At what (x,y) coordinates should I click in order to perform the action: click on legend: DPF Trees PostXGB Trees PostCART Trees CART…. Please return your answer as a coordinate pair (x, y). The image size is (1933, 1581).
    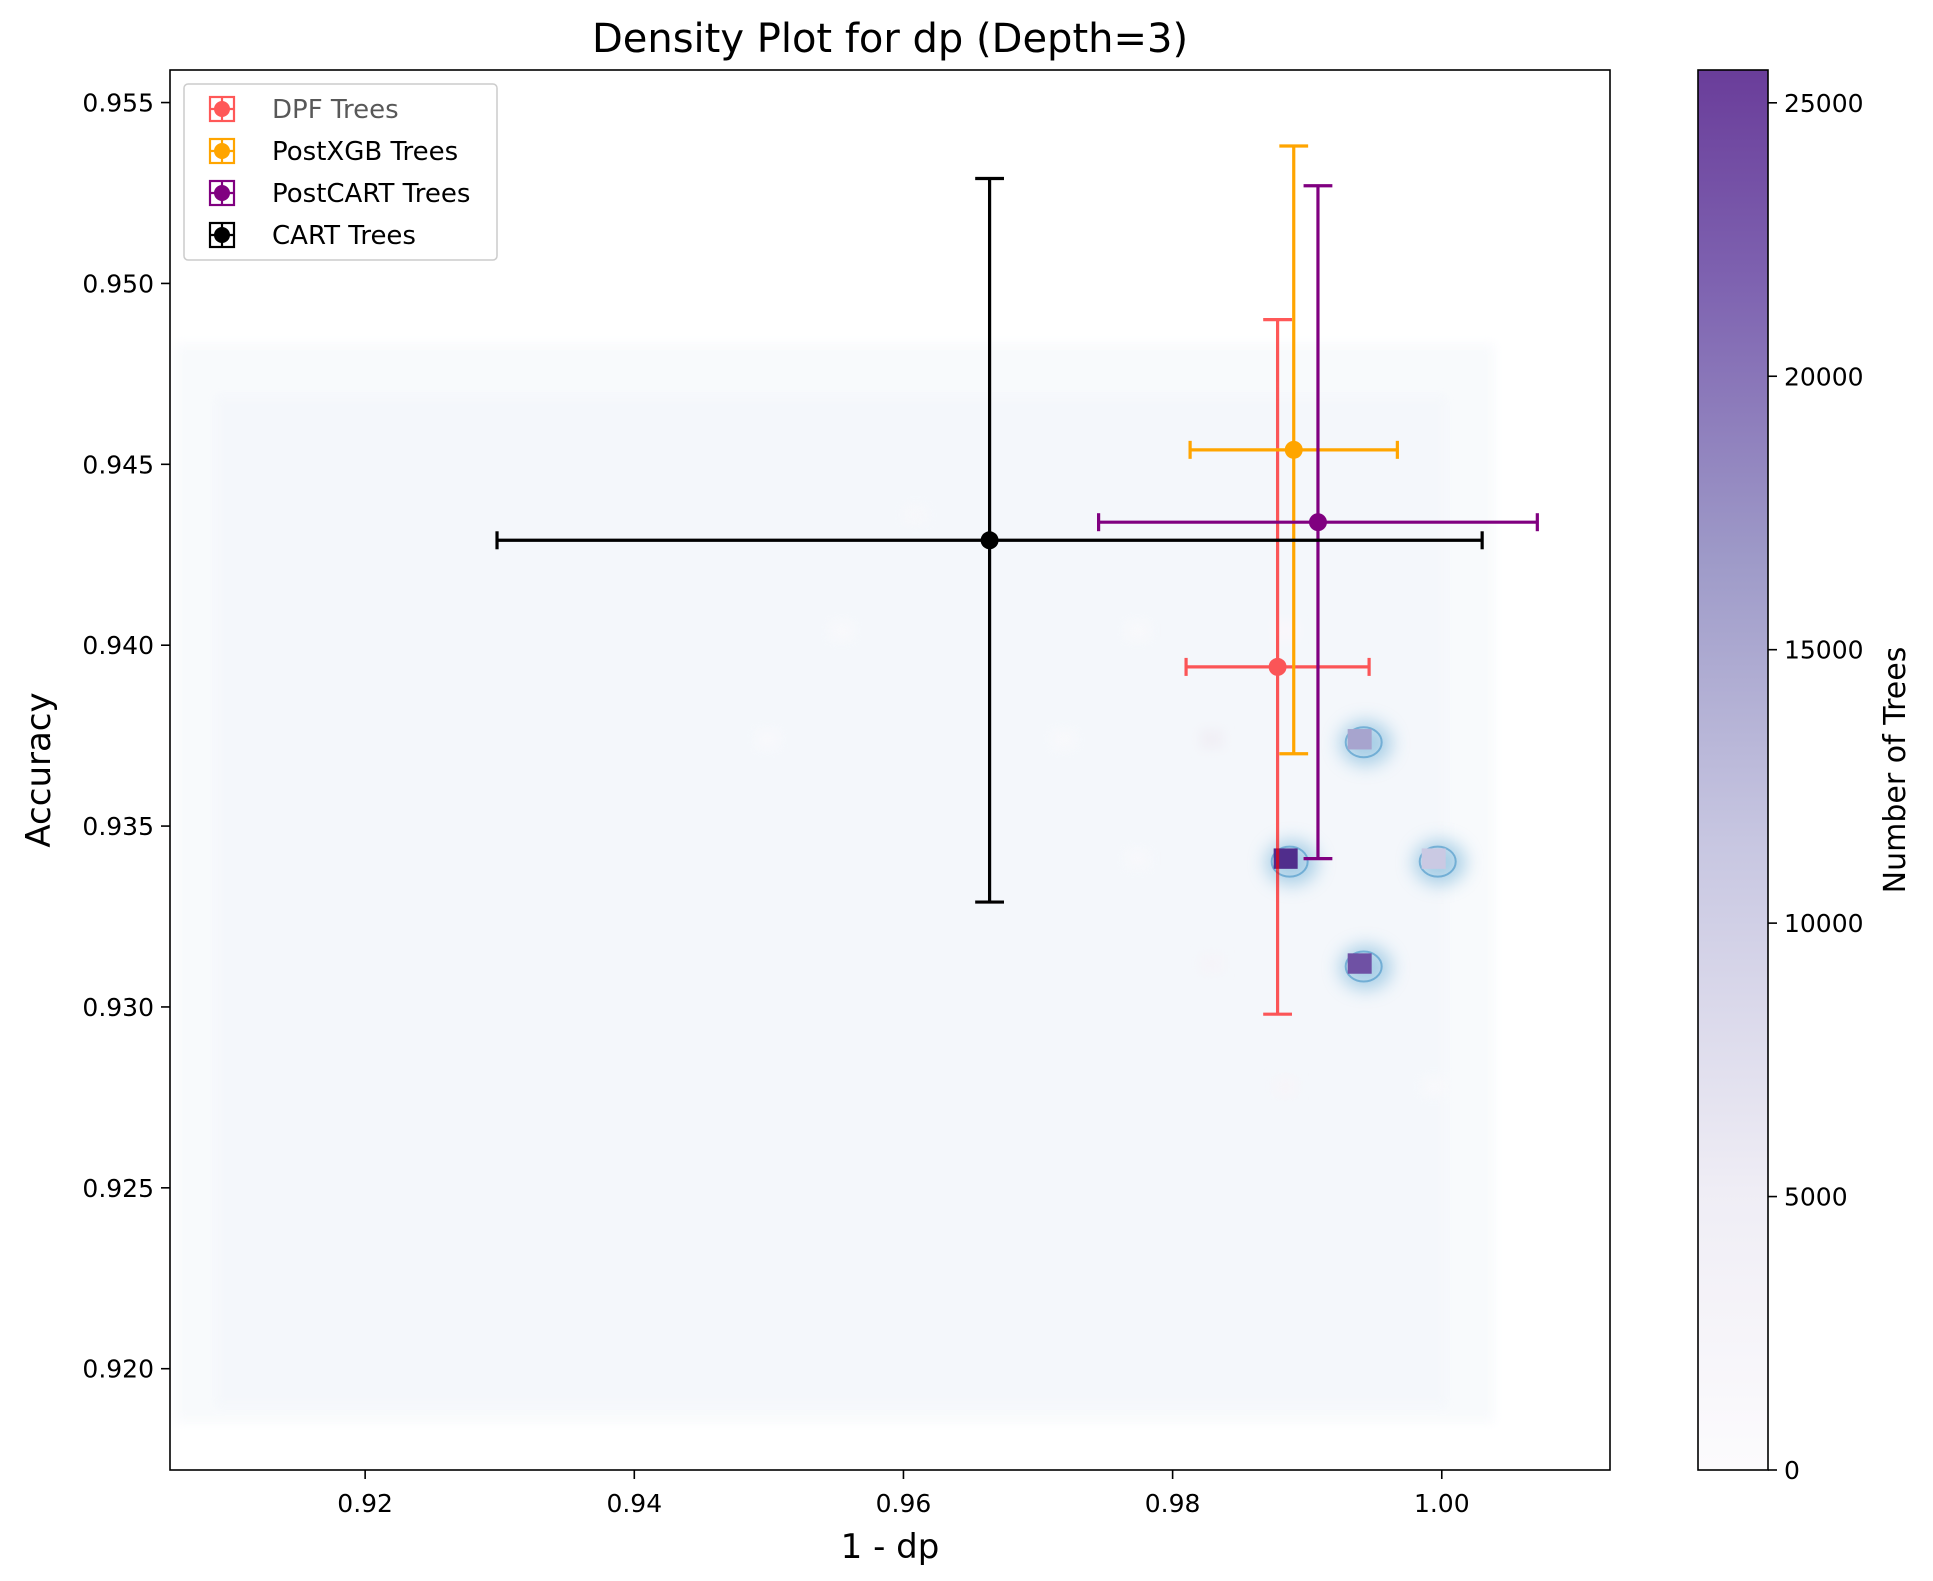
    Looking at the image, I should click on (340, 172).